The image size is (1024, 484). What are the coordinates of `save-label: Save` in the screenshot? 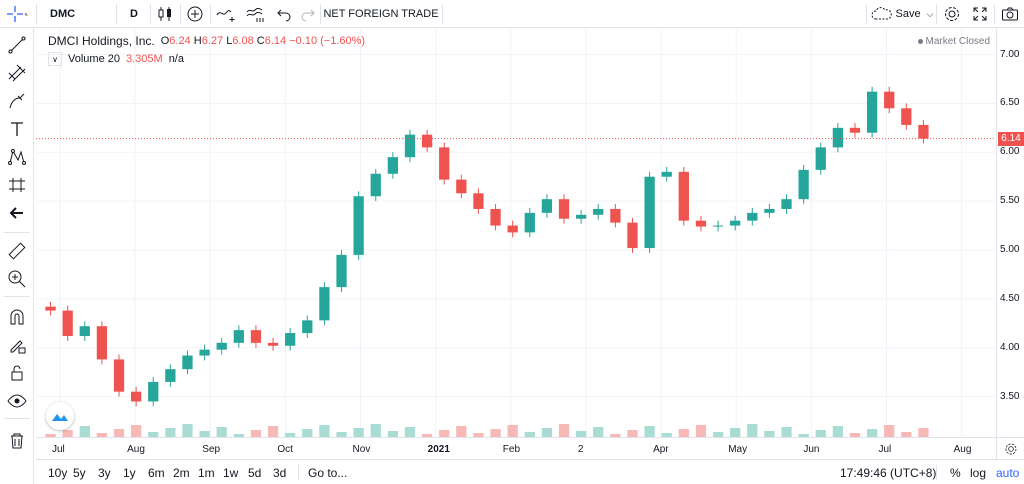 It's located at (908, 14).